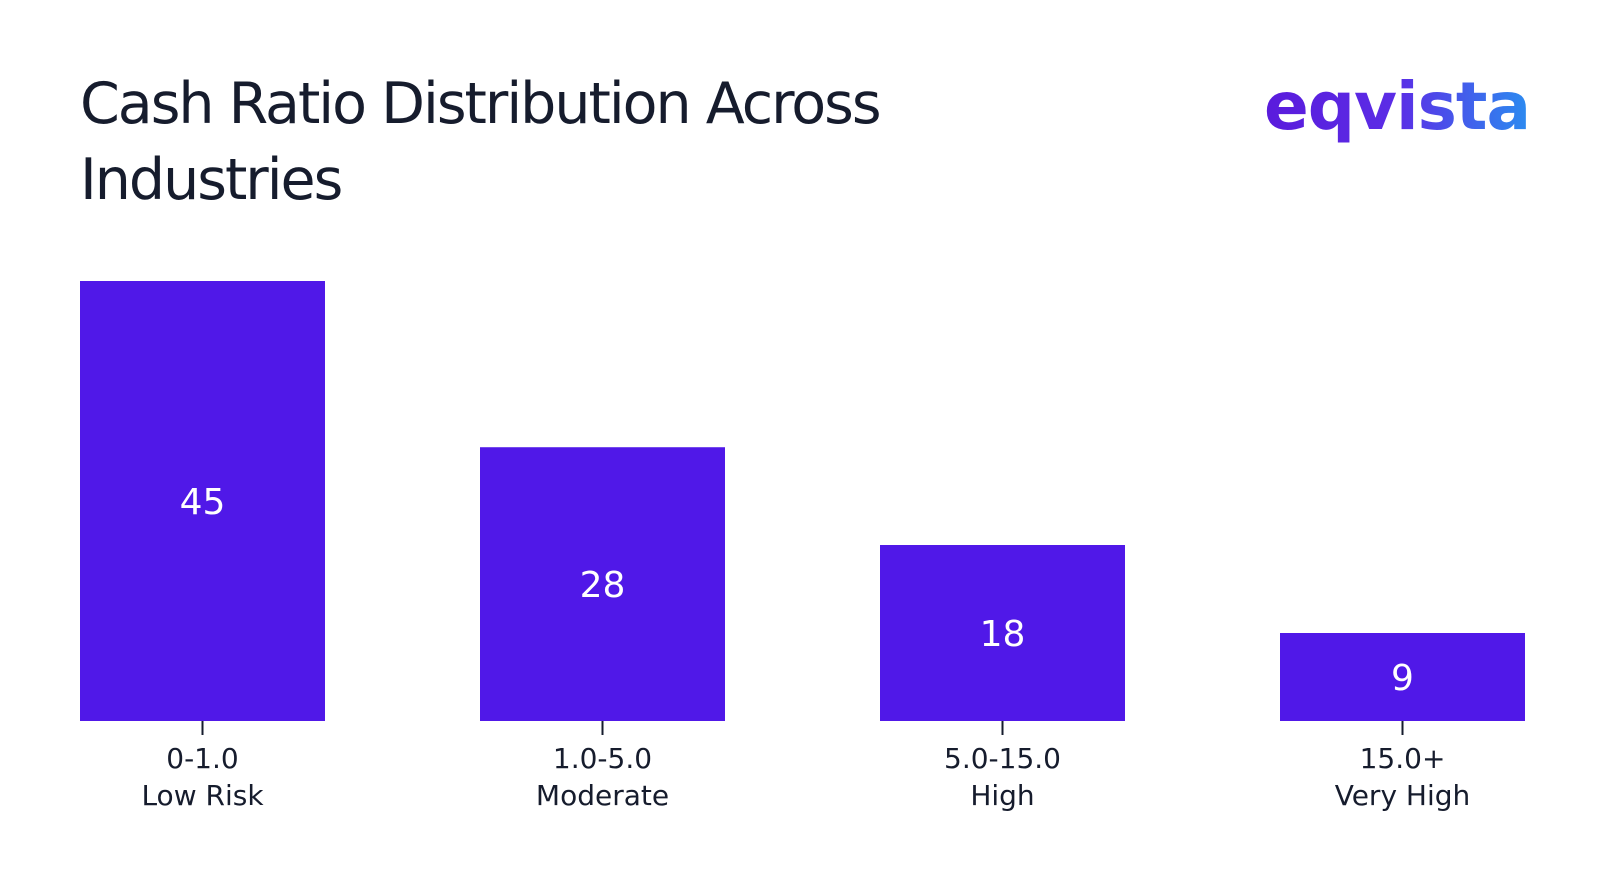 Image resolution: width=1600 pixels, height=885 pixels. What do you see at coordinates (202, 758) in the screenshot?
I see `x-tick-range: 0-1.0` at bounding box center [202, 758].